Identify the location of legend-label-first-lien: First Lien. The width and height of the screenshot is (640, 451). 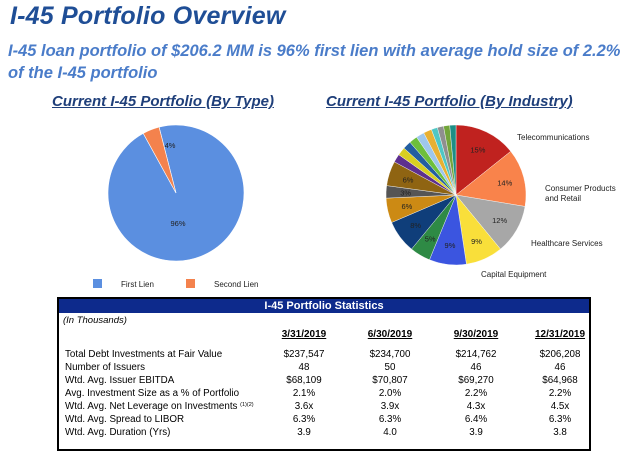
(137, 284).